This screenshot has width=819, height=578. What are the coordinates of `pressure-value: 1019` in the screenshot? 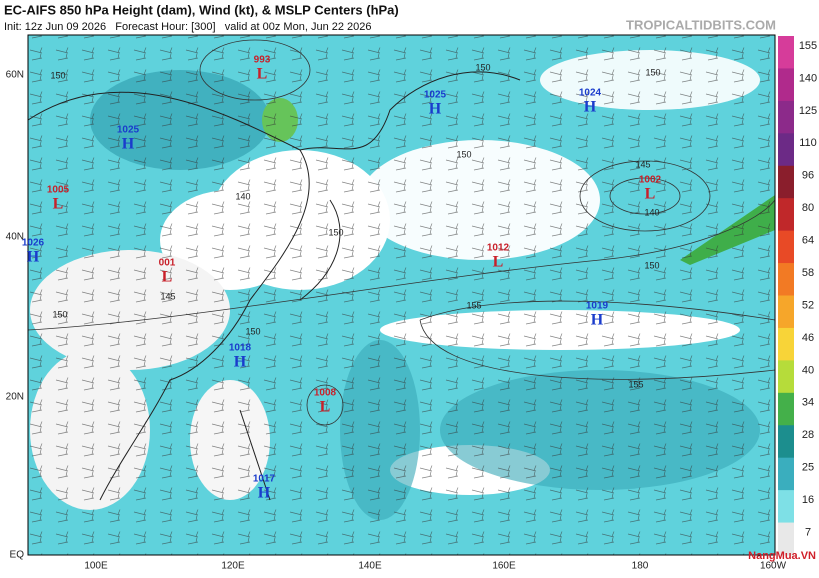 It's located at (597, 306).